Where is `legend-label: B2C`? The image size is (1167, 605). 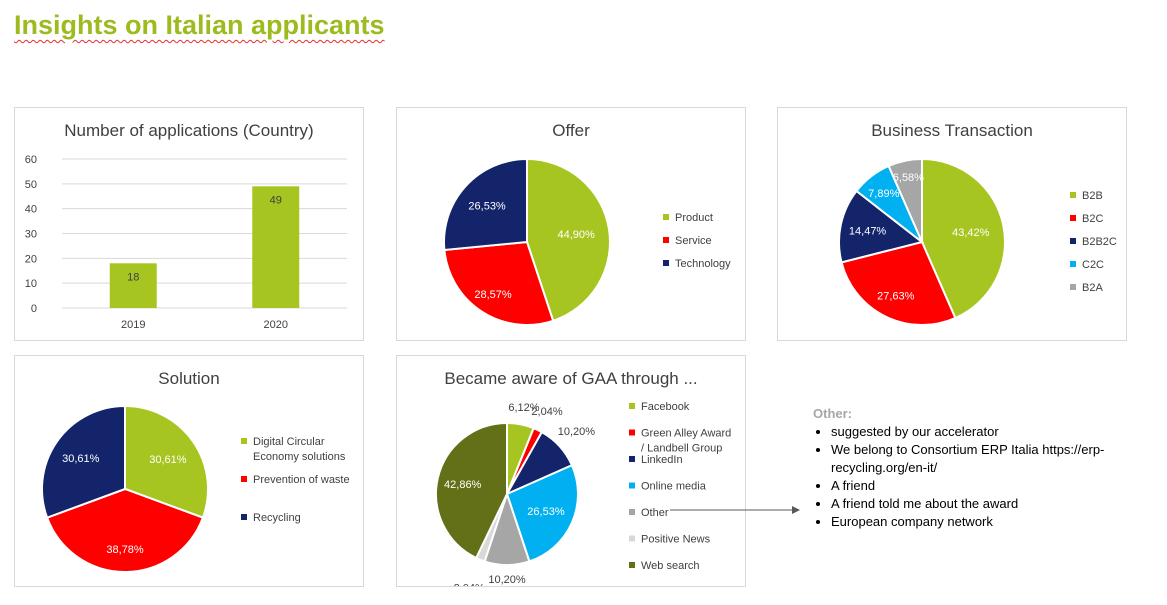
legend-label: B2C is located at coordinates (1092, 219).